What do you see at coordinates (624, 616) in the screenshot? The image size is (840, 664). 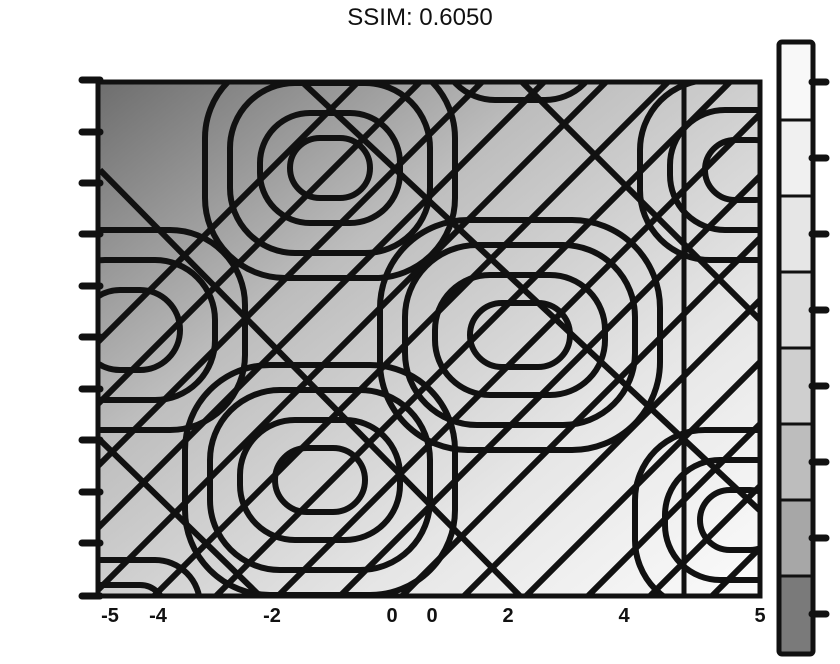 I see `x-tick-label: 4` at bounding box center [624, 616].